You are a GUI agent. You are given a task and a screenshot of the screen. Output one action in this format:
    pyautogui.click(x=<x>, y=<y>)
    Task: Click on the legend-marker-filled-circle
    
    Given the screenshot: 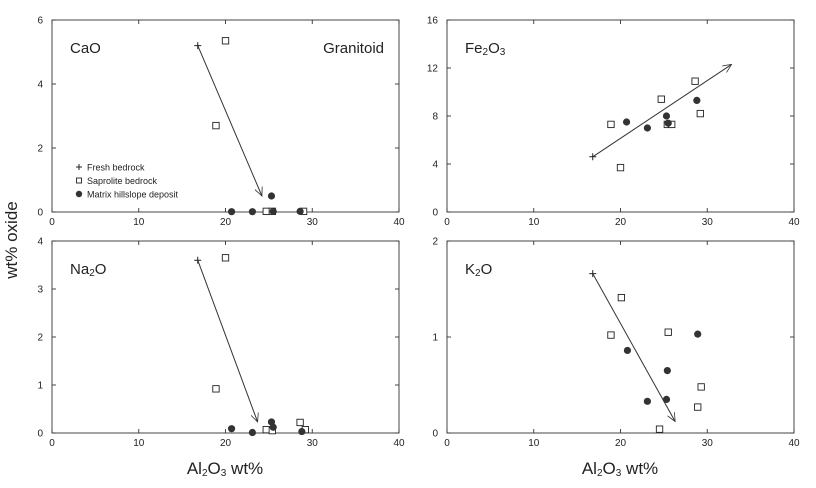 What is the action you would take?
    pyautogui.click(x=79, y=194)
    